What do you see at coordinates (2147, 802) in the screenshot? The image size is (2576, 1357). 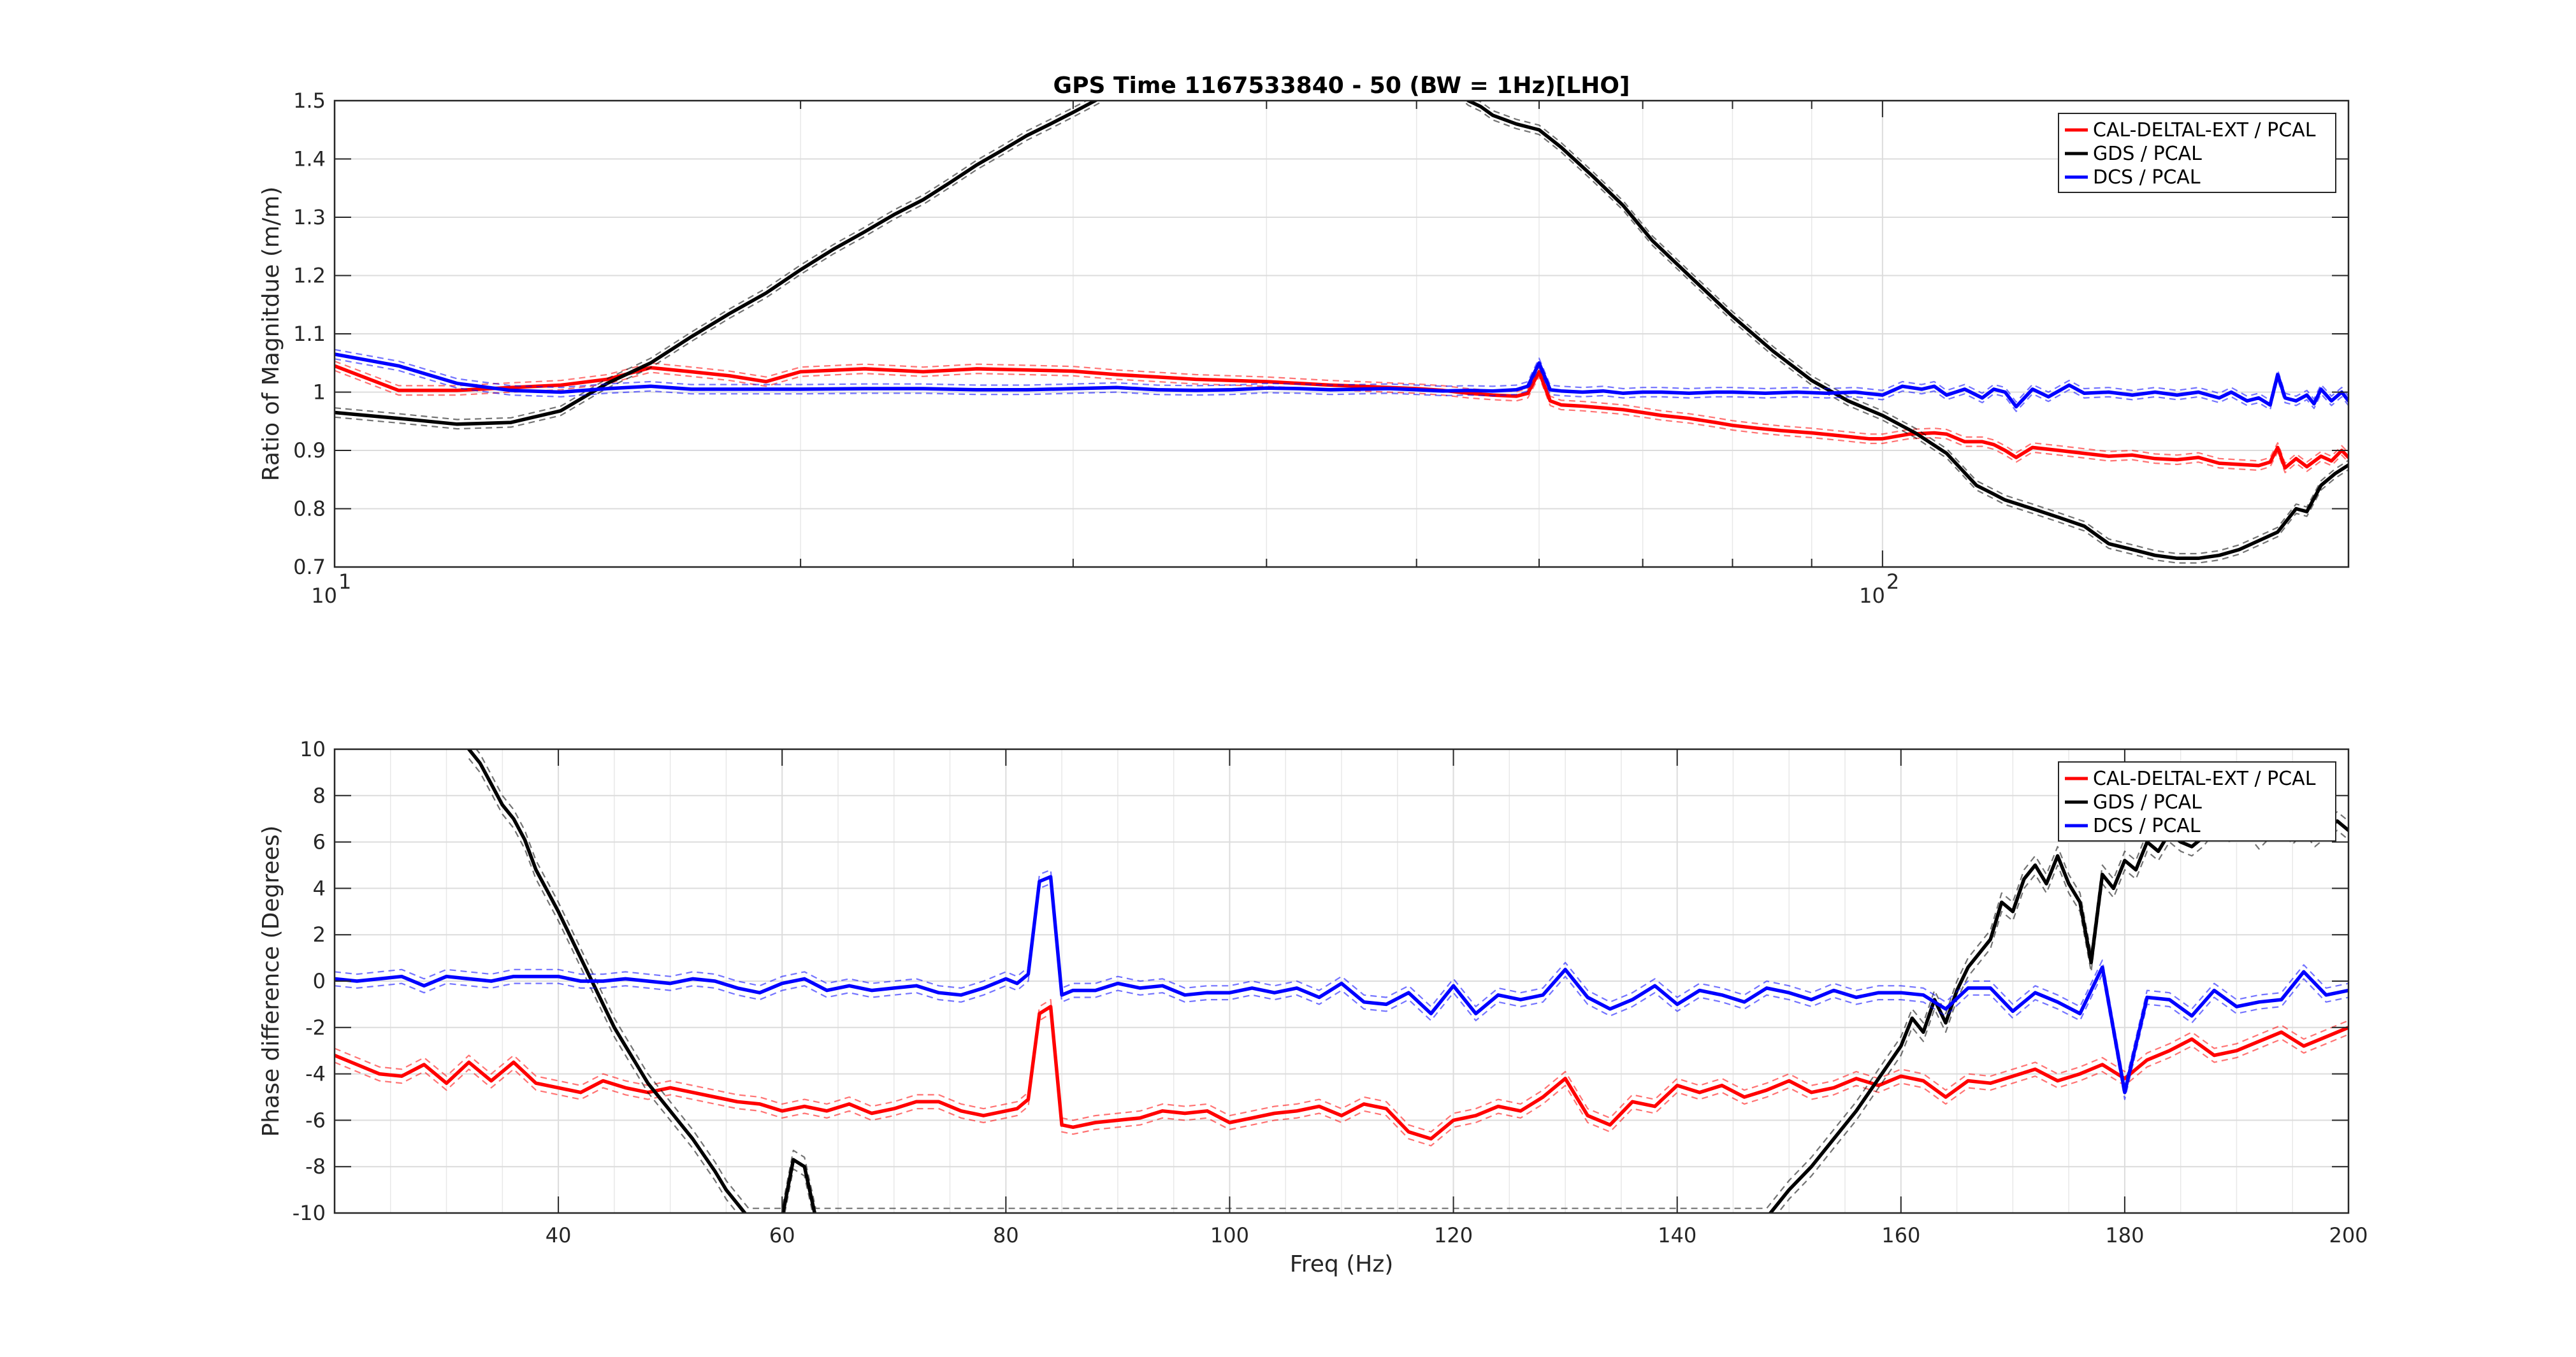 I see `phase-legend-label-gds-pcal: GDS / PCAL` at bounding box center [2147, 802].